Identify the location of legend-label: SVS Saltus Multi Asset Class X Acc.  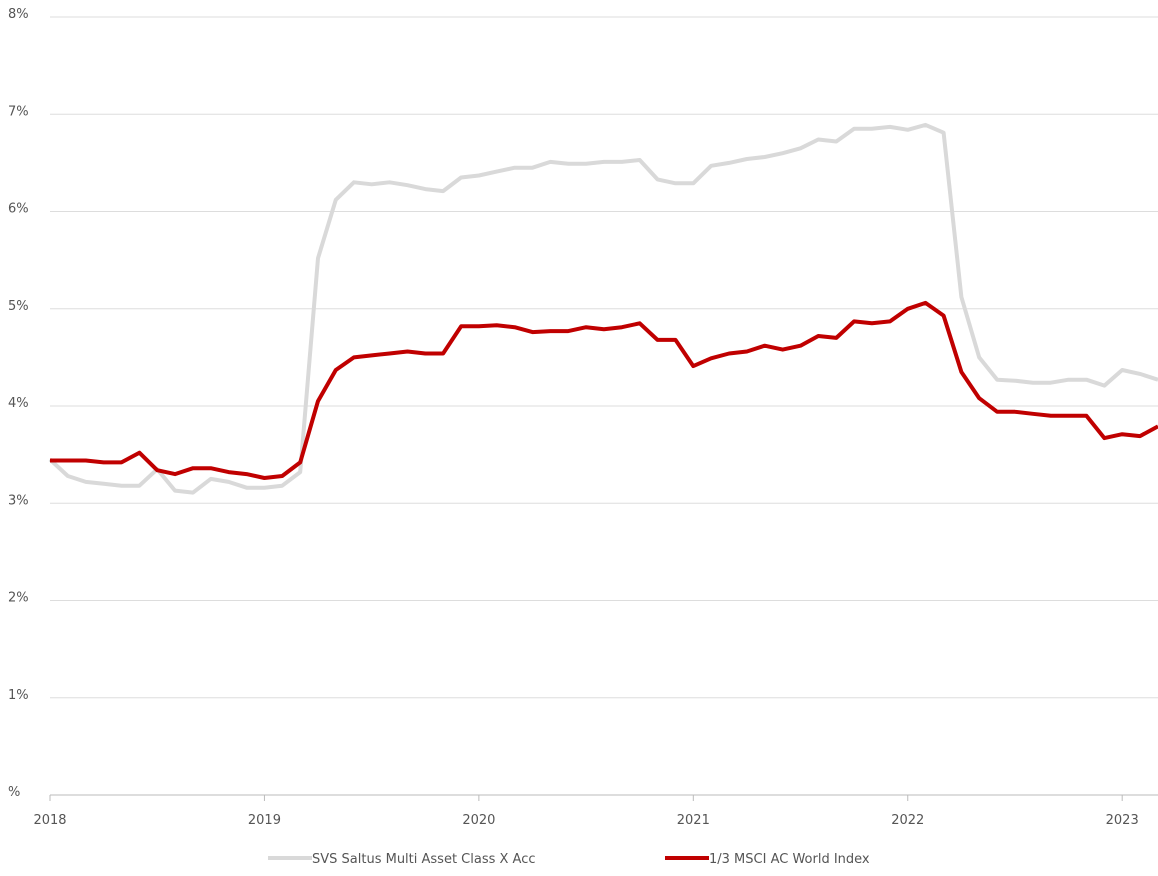
(424, 859).